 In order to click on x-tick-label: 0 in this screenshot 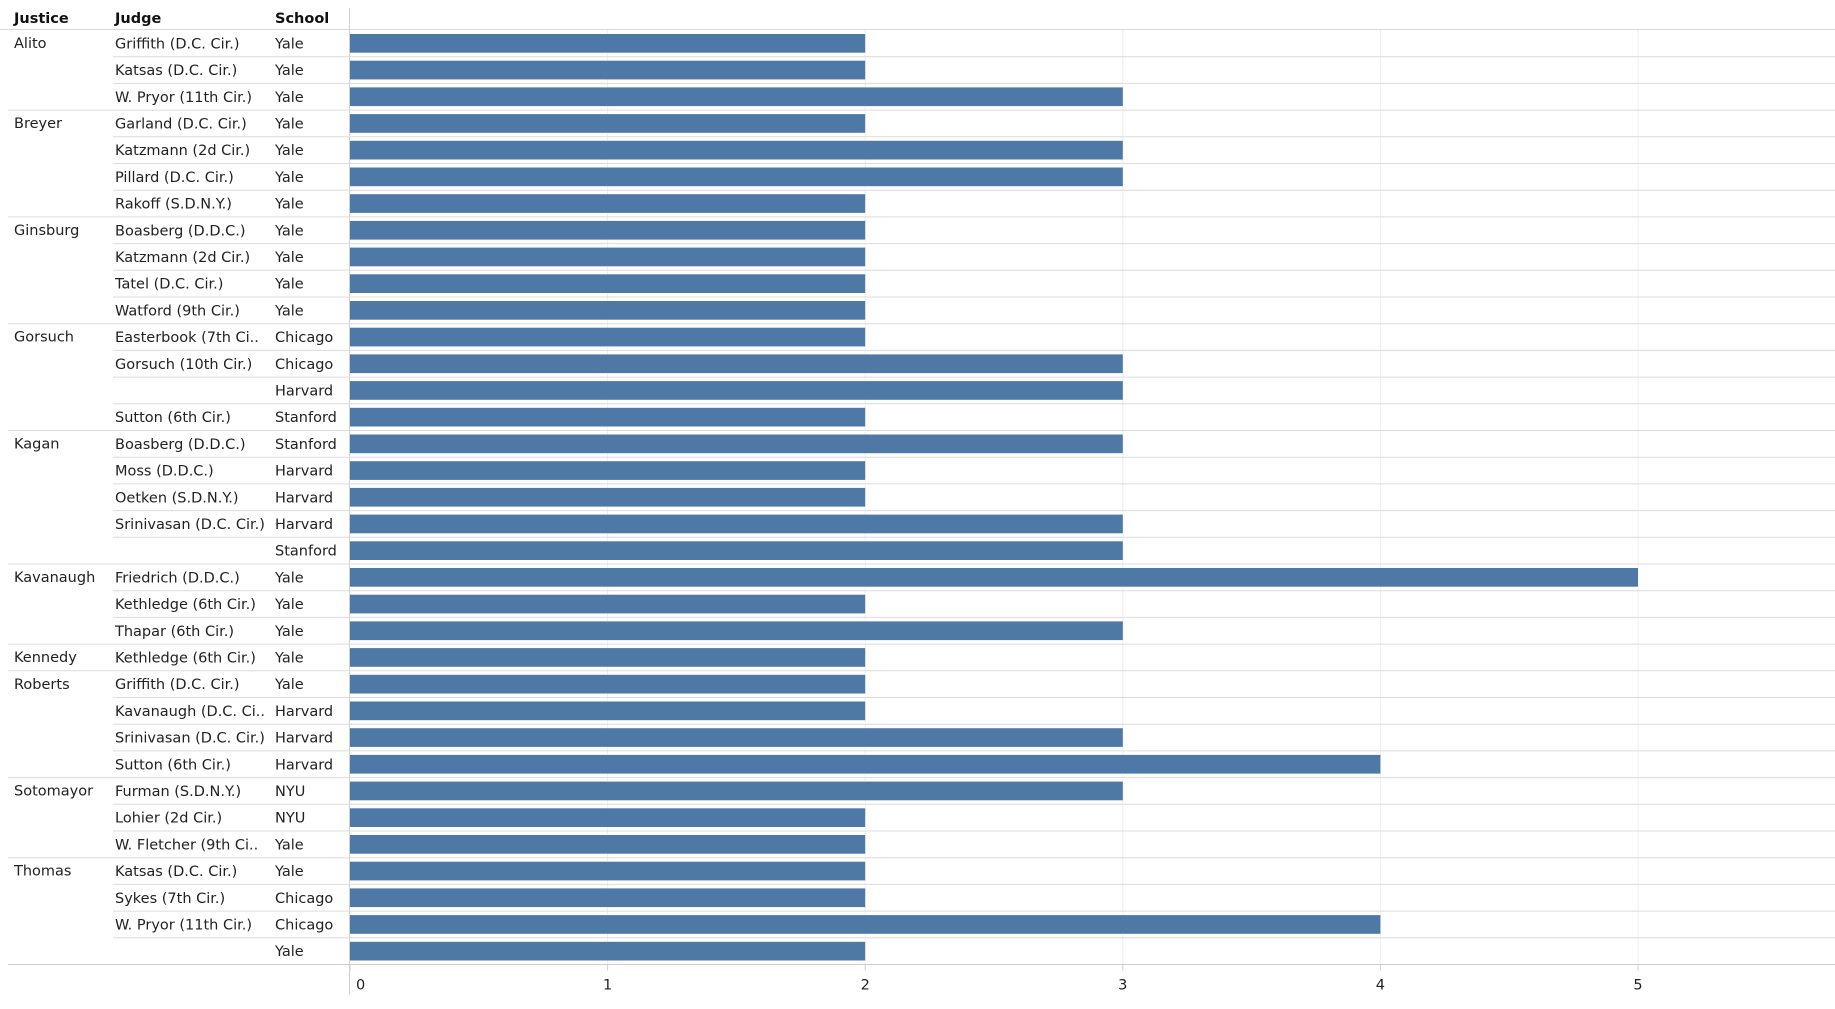, I will do `click(360, 986)`.